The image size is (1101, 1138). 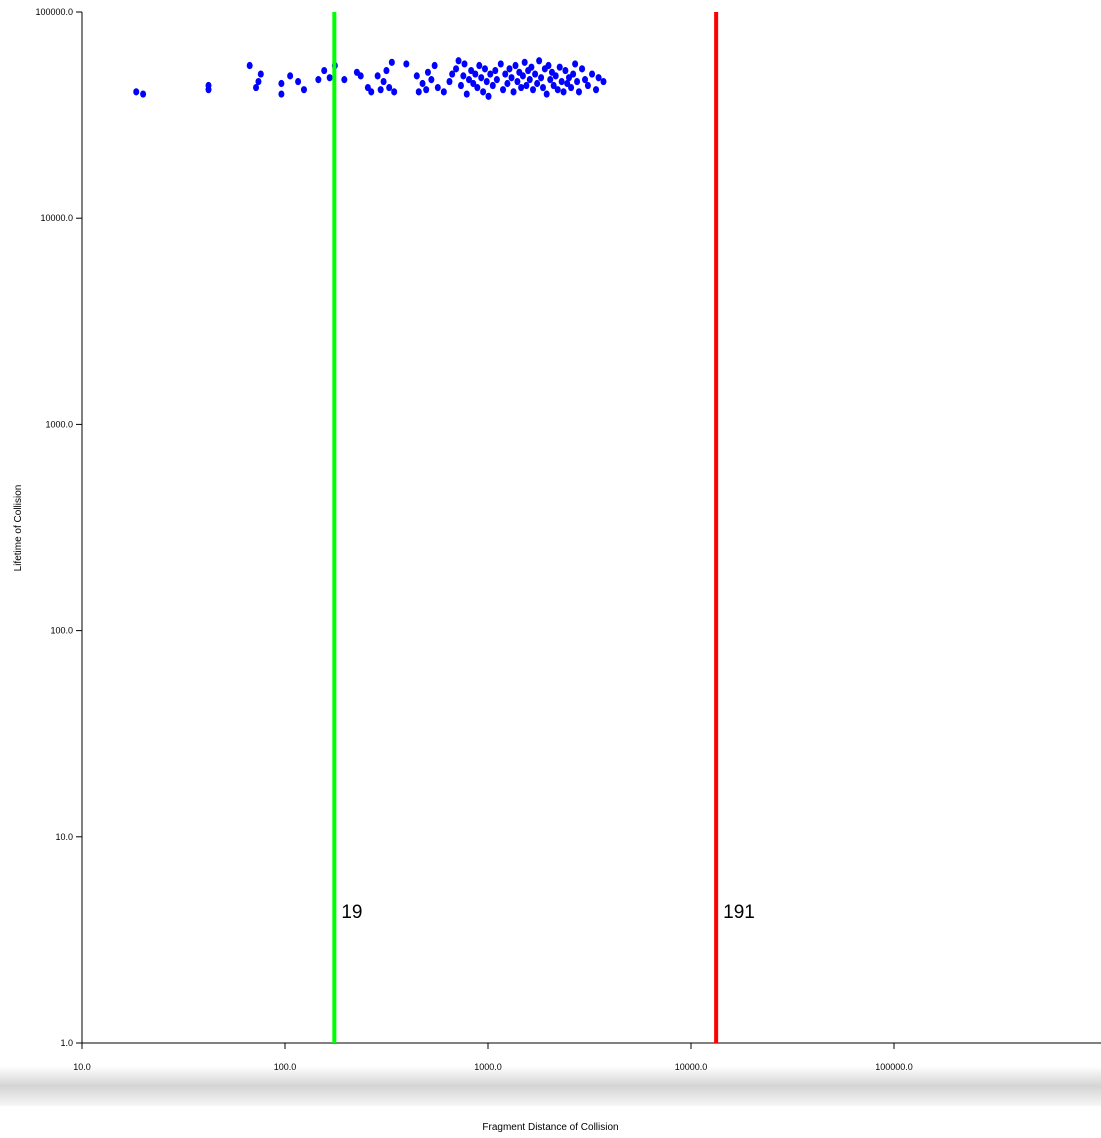 What do you see at coordinates (54, 12) in the screenshot?
I see `y-tick-label: 100000.0` at bounding box center [54, 12].